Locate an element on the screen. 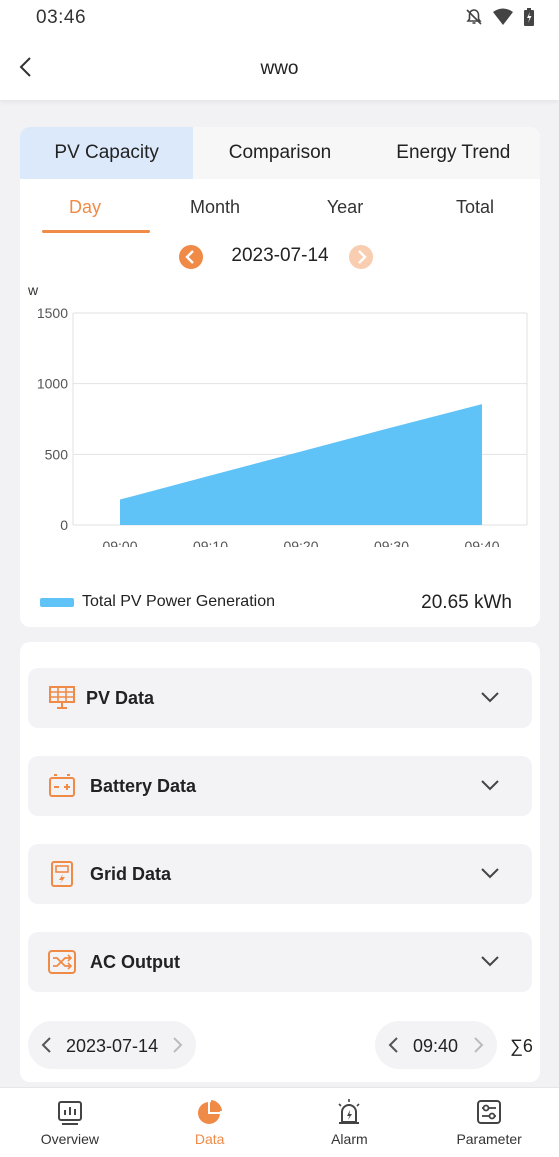  battery-icon is located at coordinates (62, 785).